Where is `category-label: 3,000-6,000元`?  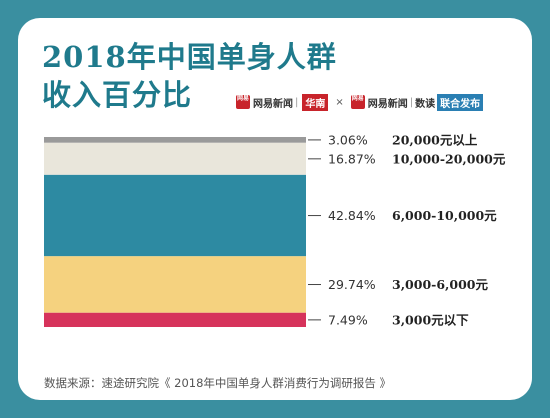 category-label: 3,000-6,000元 is located at coordinates (440, 284).